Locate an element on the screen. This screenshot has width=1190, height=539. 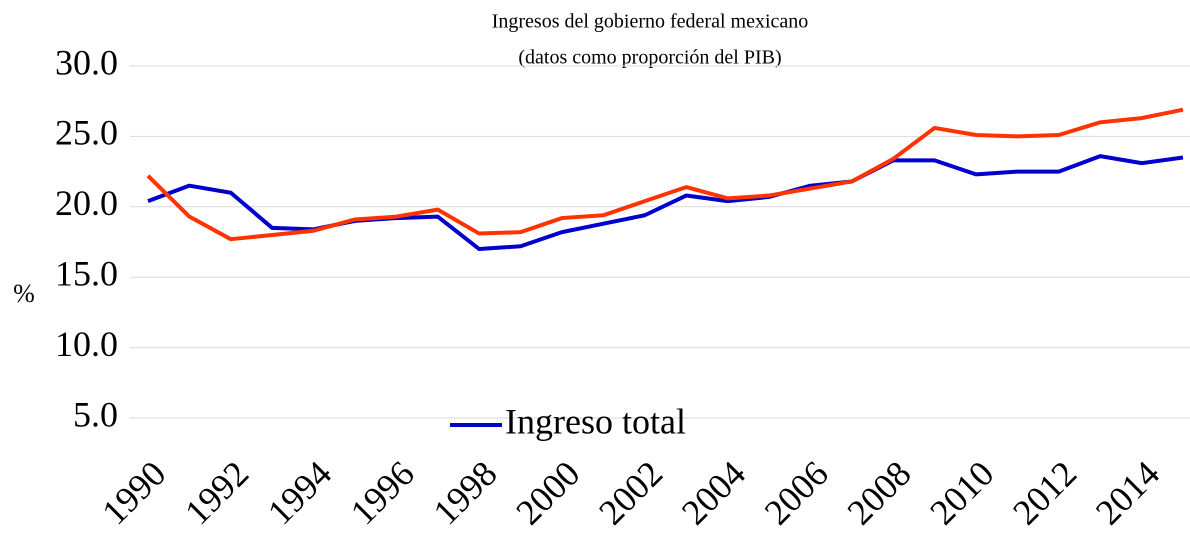
y-tick-label: 5.0 is located at coordinates (95, 414).